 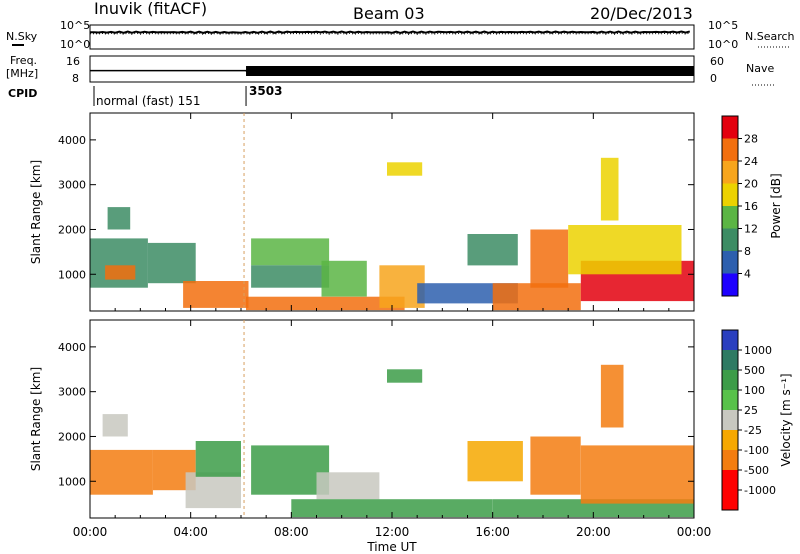 I want to click on velocity-colorbar-tick-label: -100, so click(x=756, y=450).